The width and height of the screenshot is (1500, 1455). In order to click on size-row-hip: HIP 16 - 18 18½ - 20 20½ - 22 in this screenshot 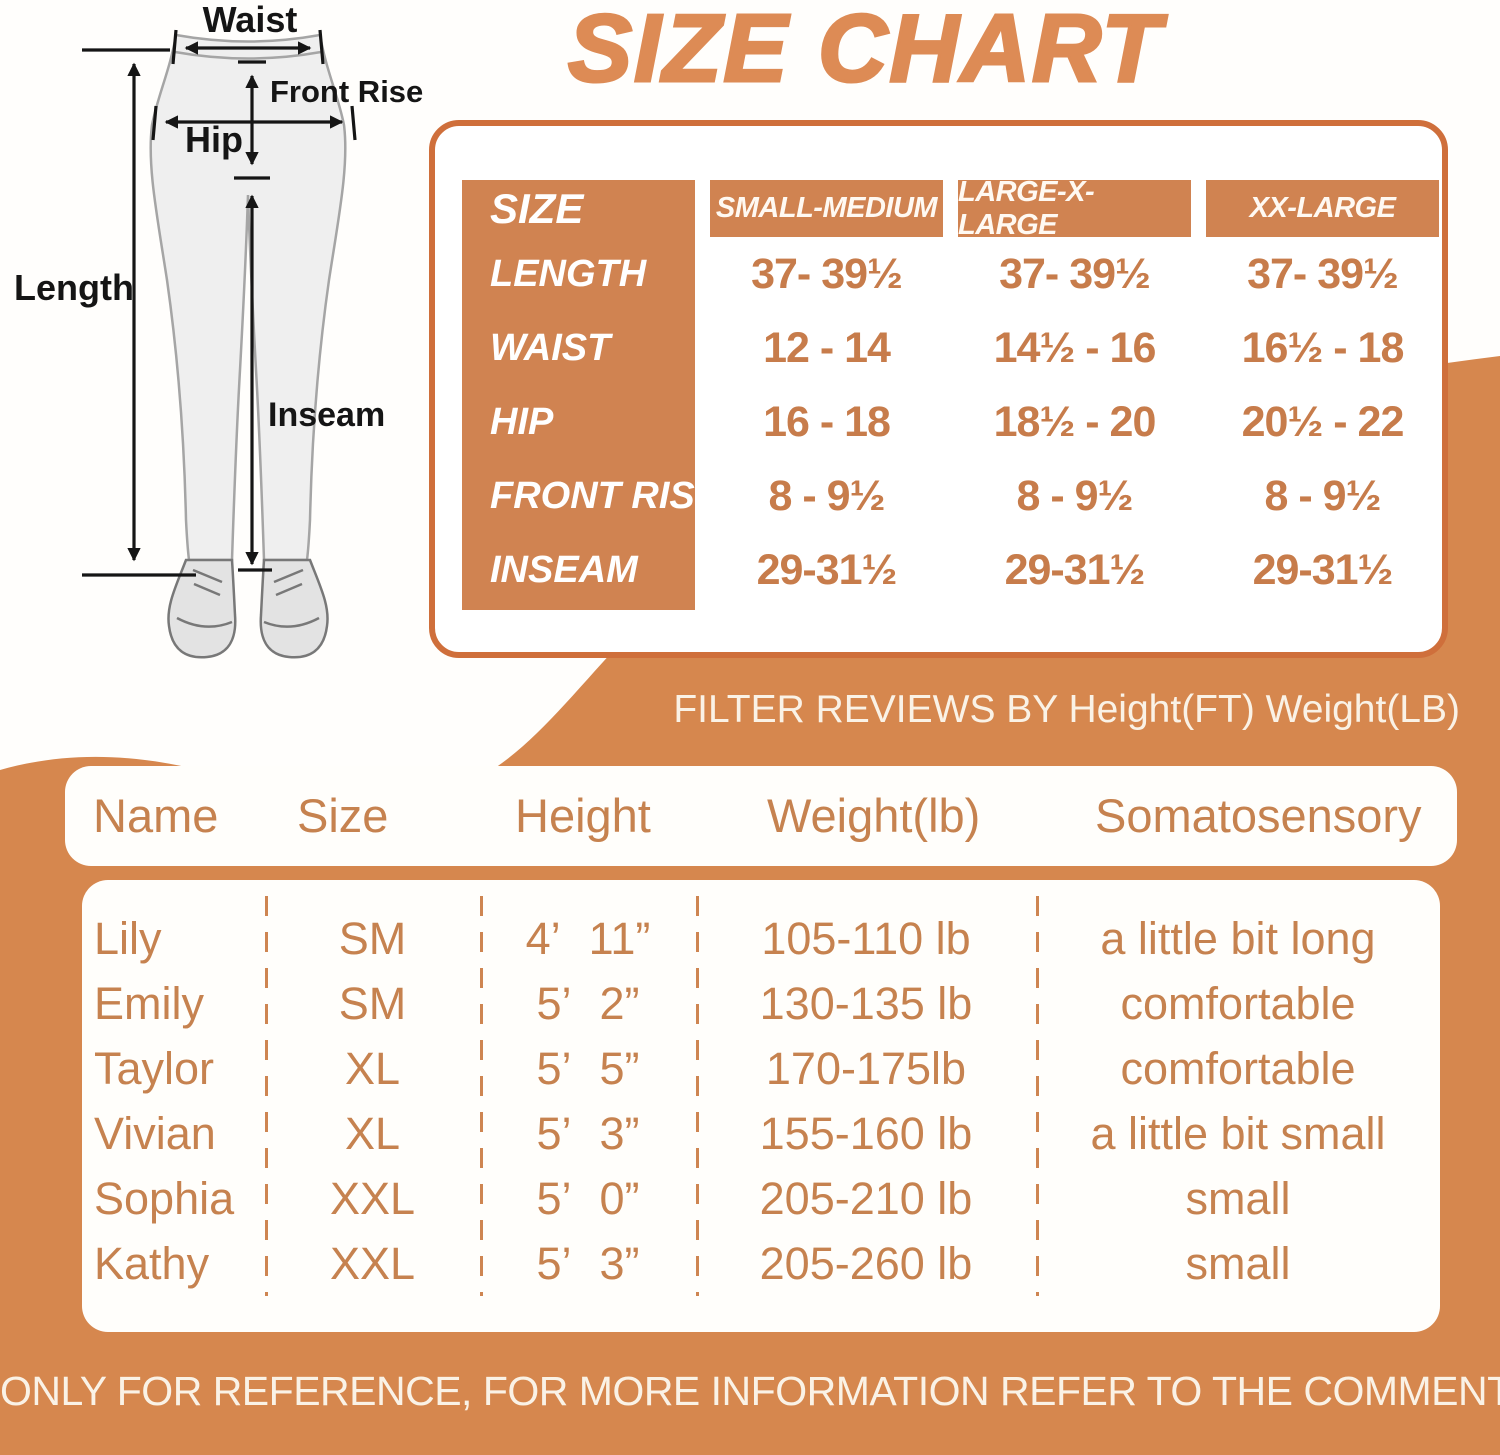, I will do `click(950, 422)`.